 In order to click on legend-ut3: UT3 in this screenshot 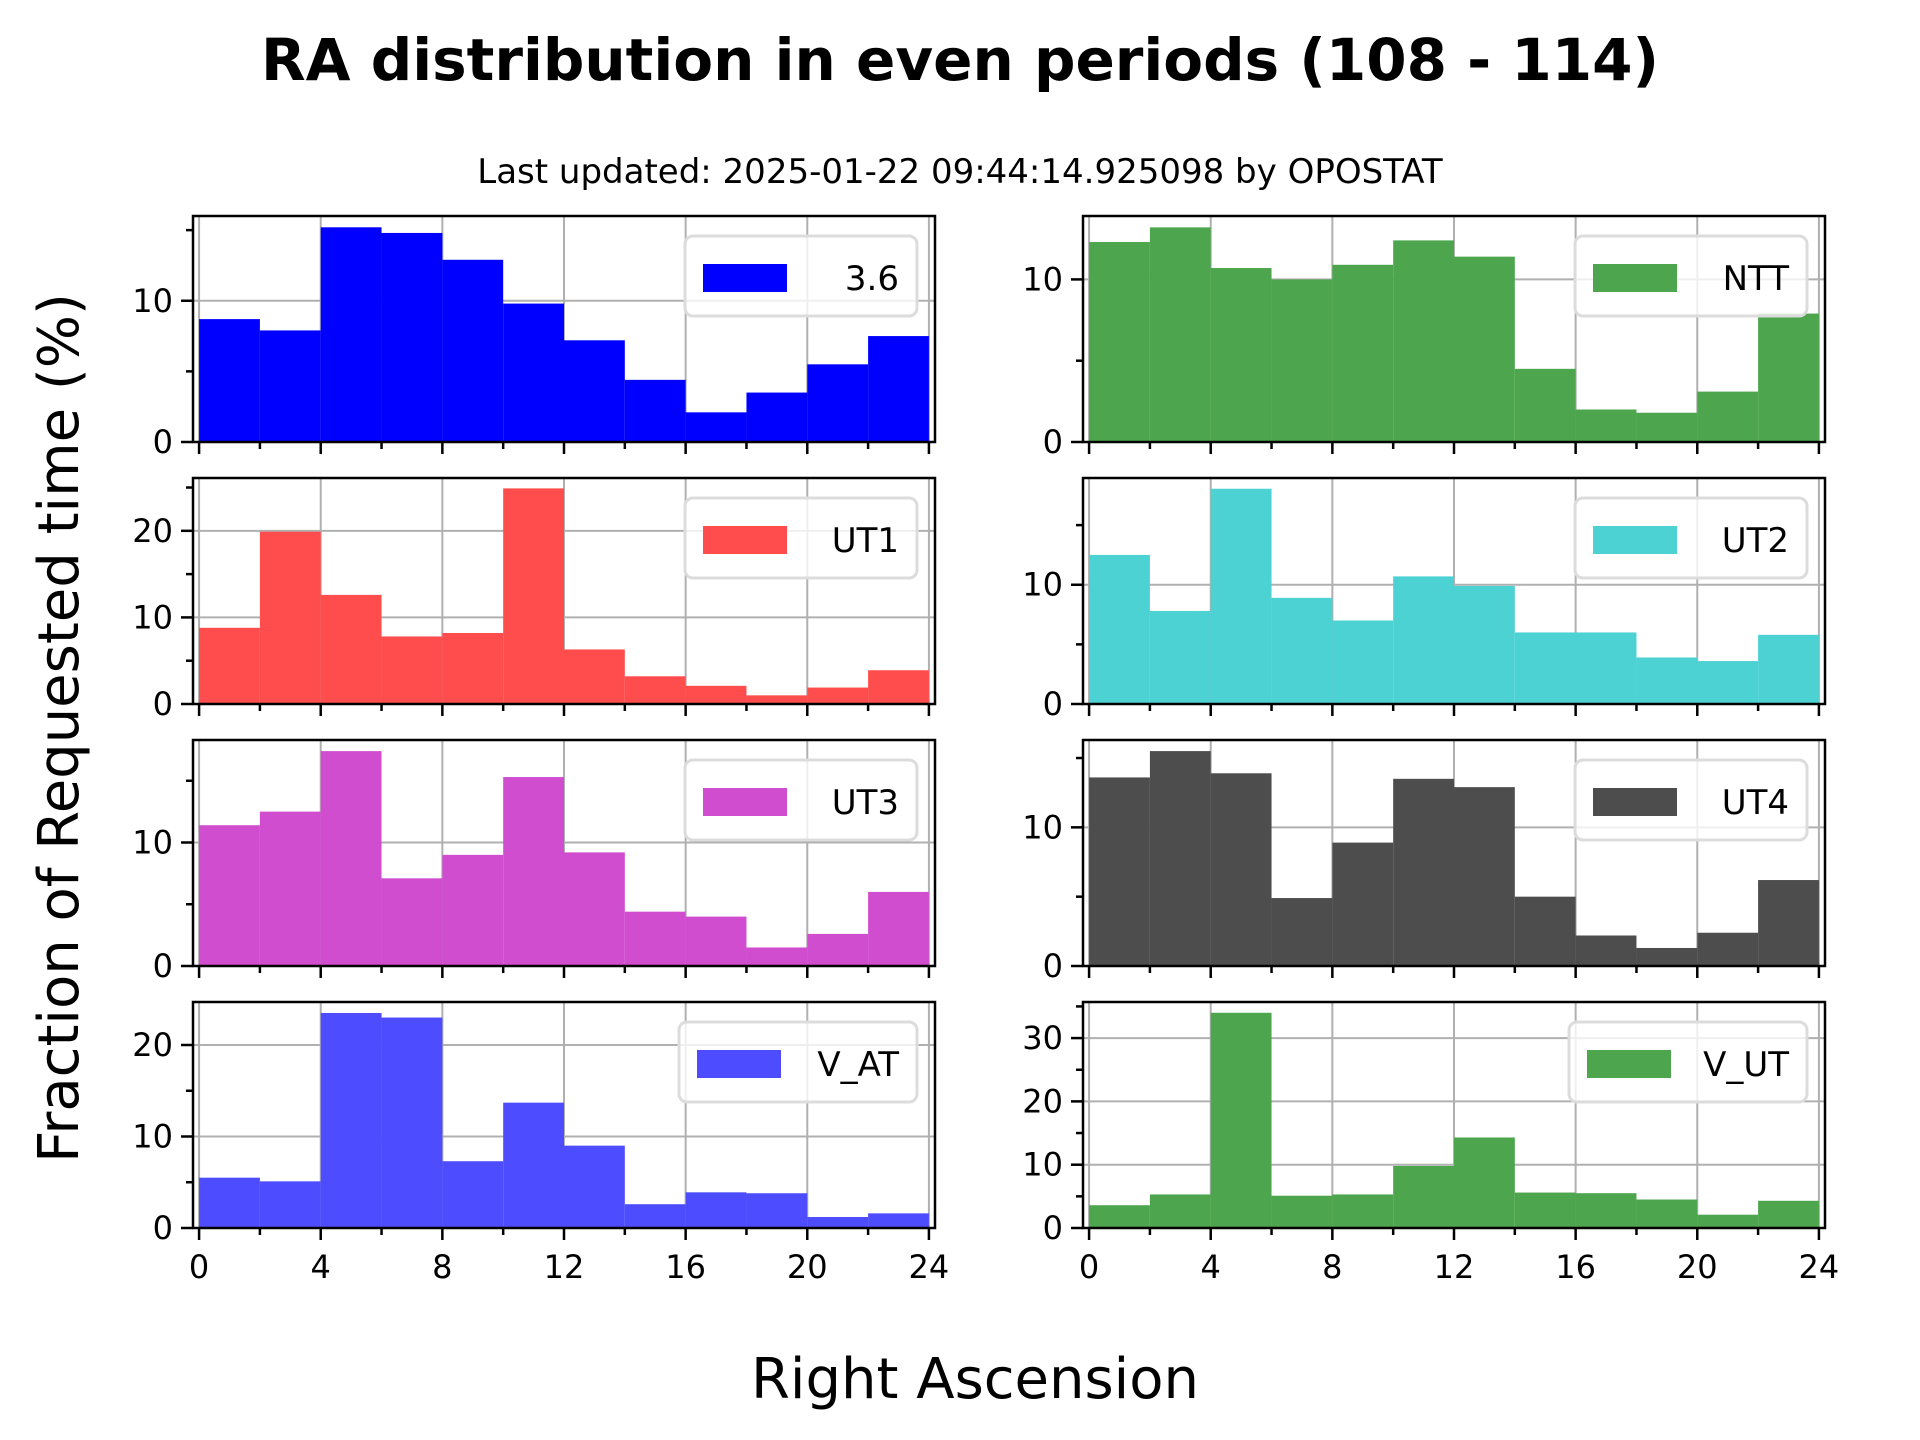, I will do `click(801, 800)`.